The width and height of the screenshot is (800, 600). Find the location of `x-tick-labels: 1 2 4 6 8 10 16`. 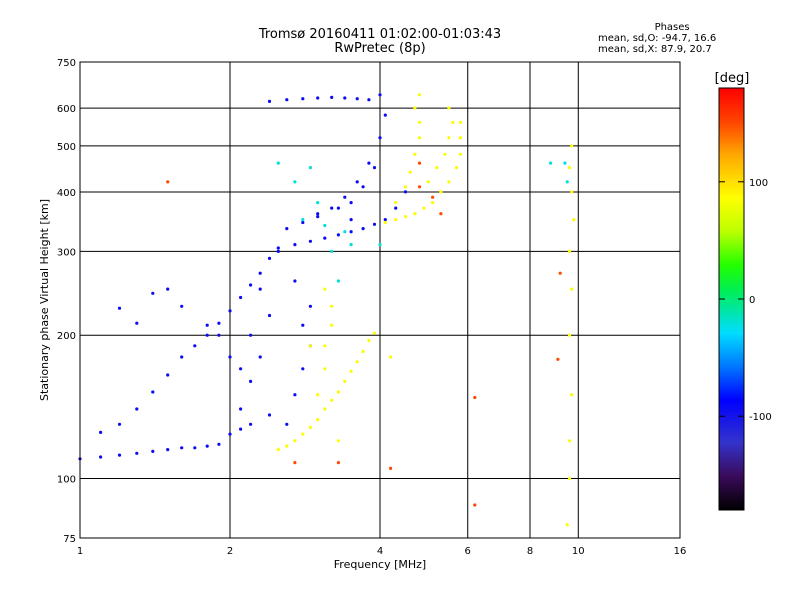

x-tick-labels: 1 2 4 6 8 10 16 is located at coordinates (382, 551).